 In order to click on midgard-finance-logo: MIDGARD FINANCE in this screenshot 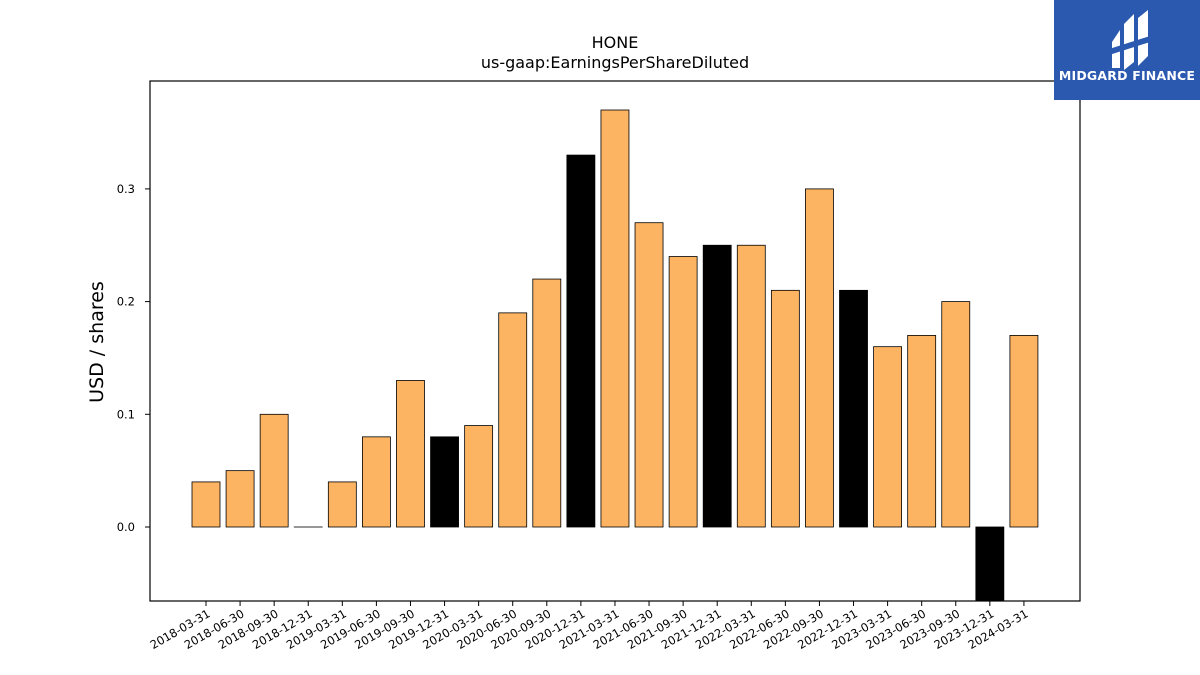, I will do `click(1127, 50)`.